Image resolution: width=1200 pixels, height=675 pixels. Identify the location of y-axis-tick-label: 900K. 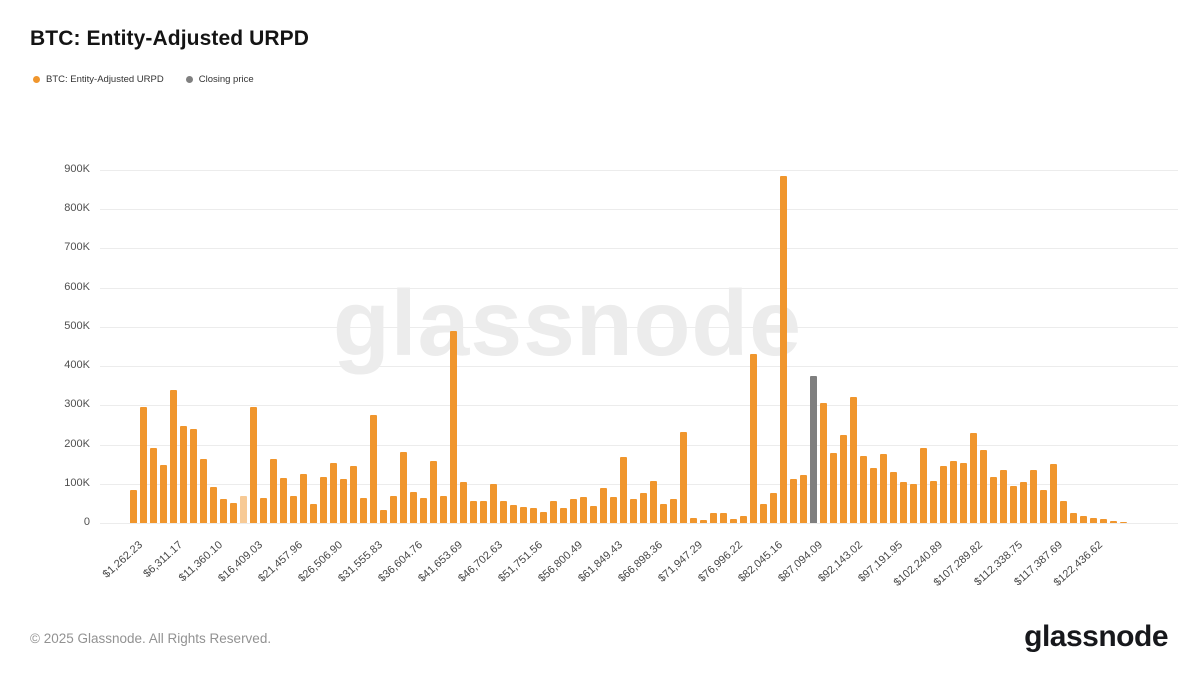
(77, 169).